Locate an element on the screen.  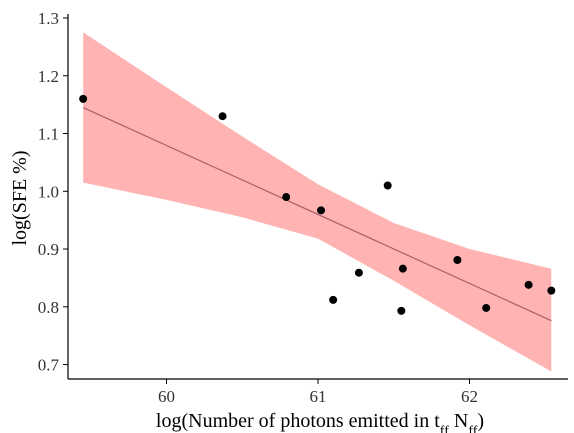
y-tick-label-7: 1.3 is located at coordinates (48, 18).